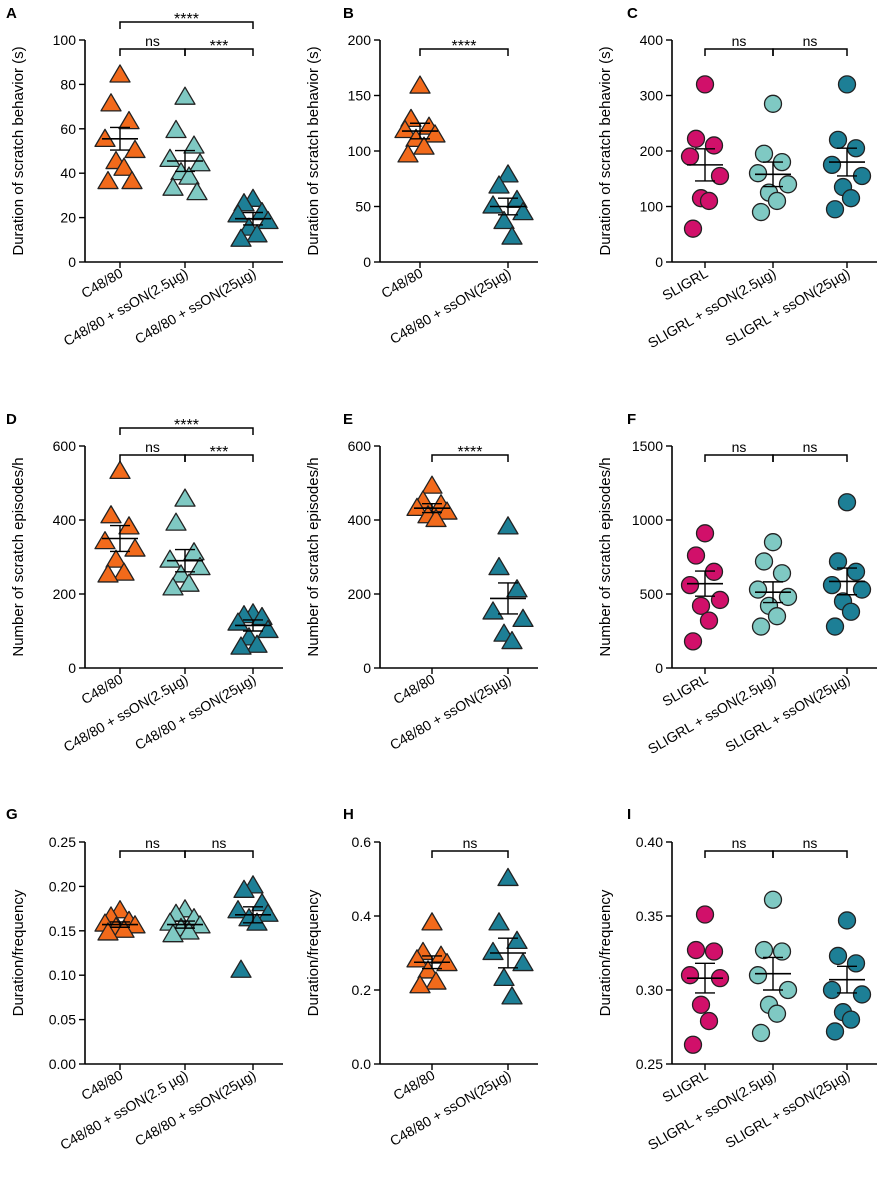 This screenshot has width=896, height=1192. What do you see at coordinates (68, 84) in the screenshot?
I see `y-tick-label: 80` at bounding box center [68, 84].